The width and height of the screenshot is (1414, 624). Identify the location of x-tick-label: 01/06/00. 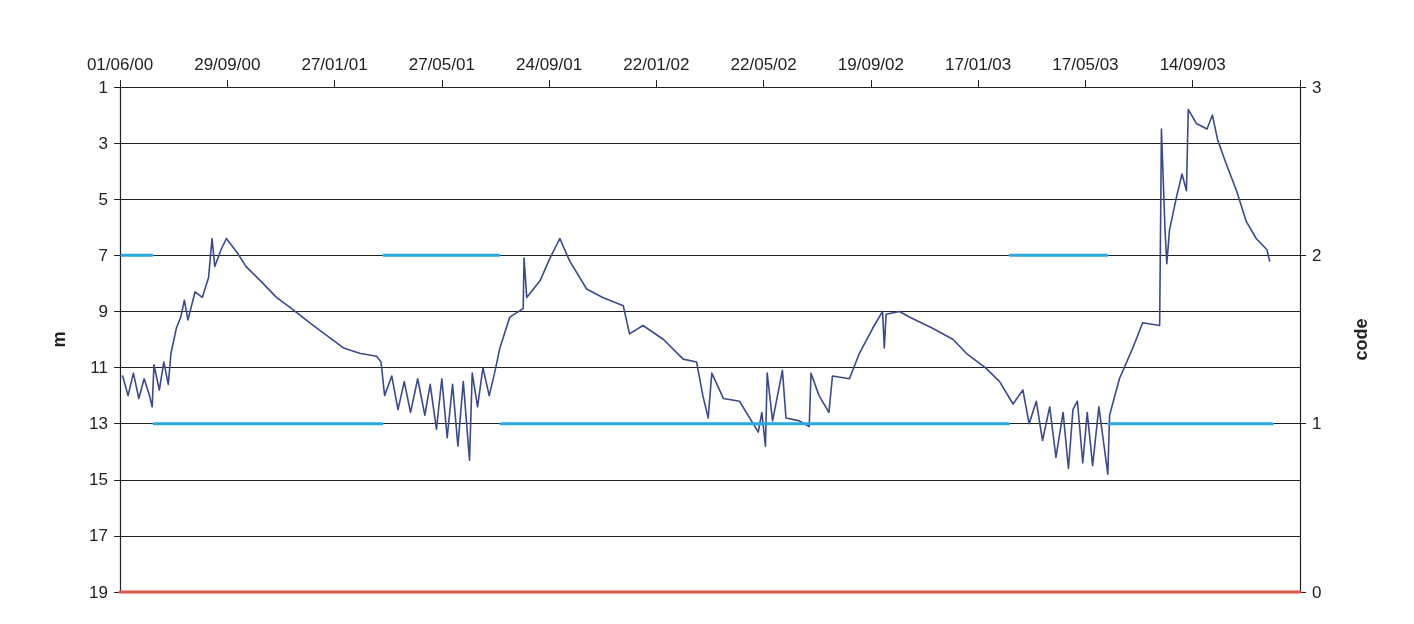
(120, 64).